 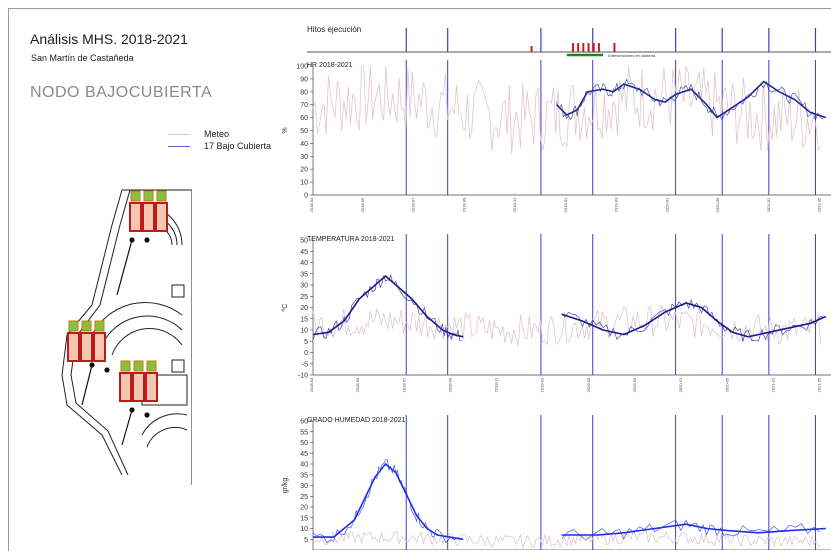 What do you see at coordinates (334, 29) in the screenshot?
I see `milestones-title: Hitos ejecución` at bounding box center [334, 29].